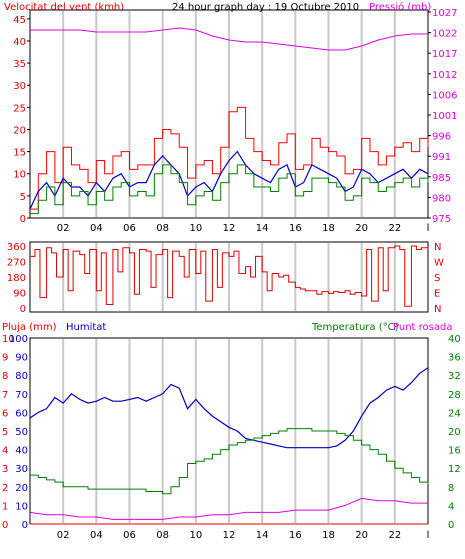 The height and width of the screenshot is (559, 465). Describe the element at coordinates (441, 157) in the screenshot. I see `pressure-y-tick-label: 991` at that location.